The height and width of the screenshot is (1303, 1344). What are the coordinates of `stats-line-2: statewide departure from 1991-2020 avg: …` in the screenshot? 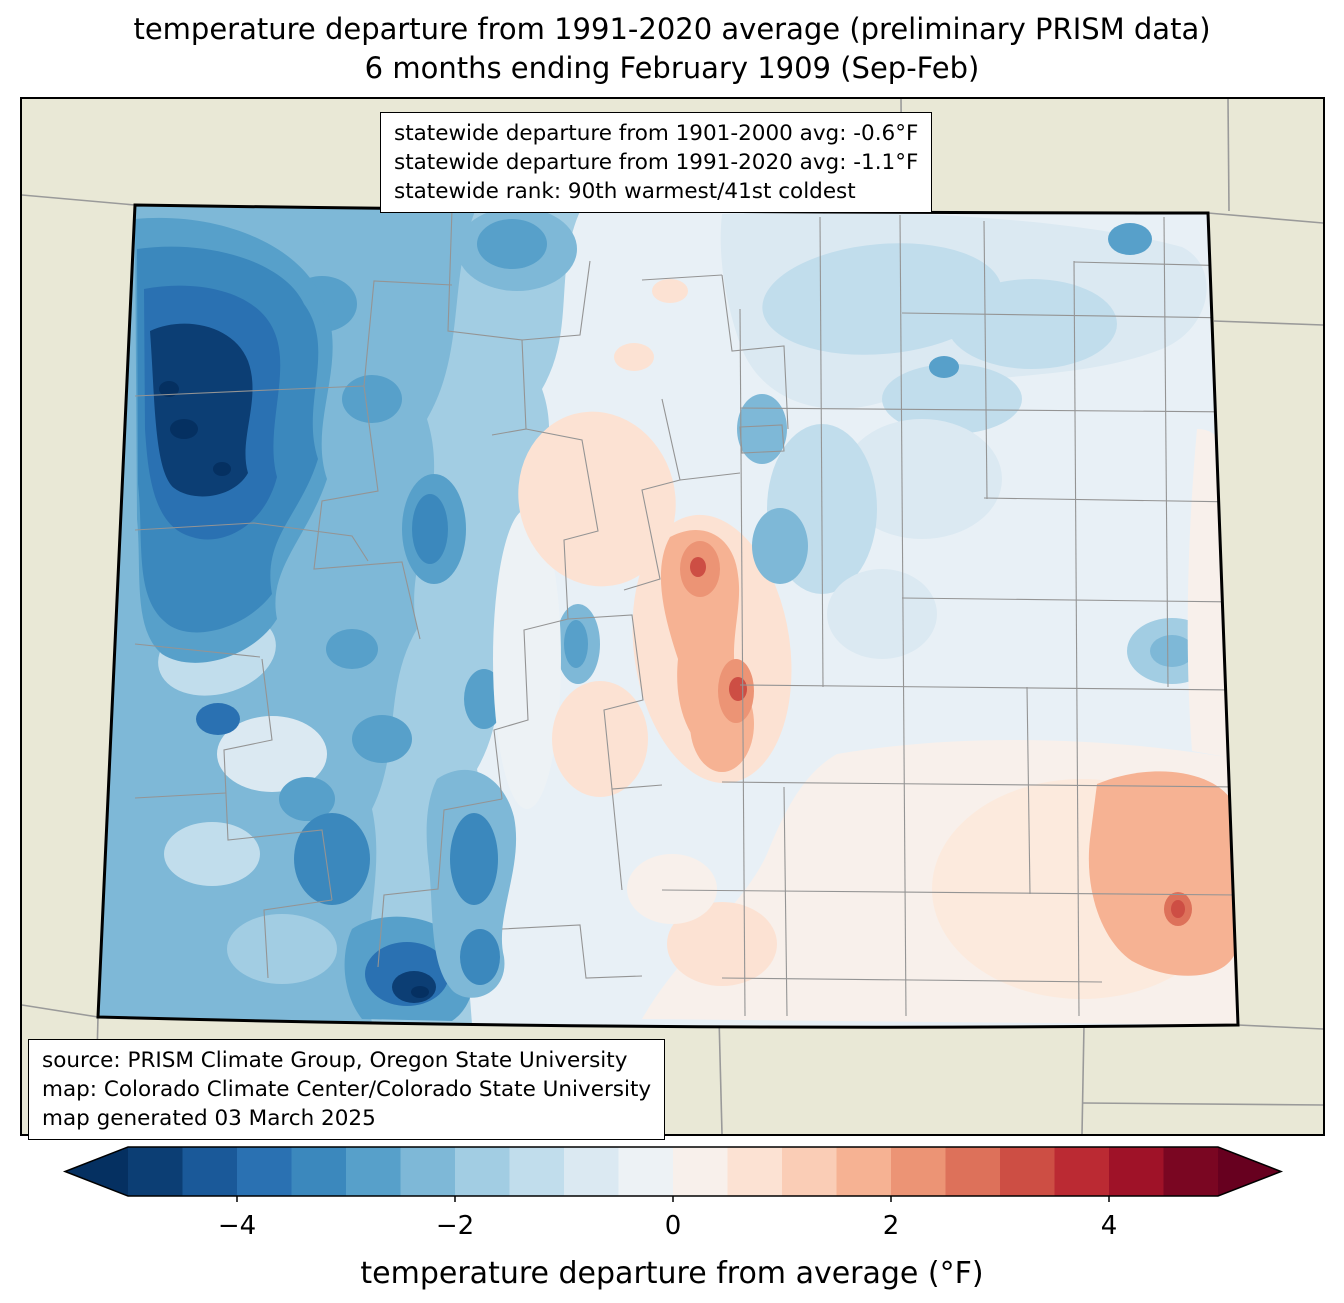 It's located at (656, 162).